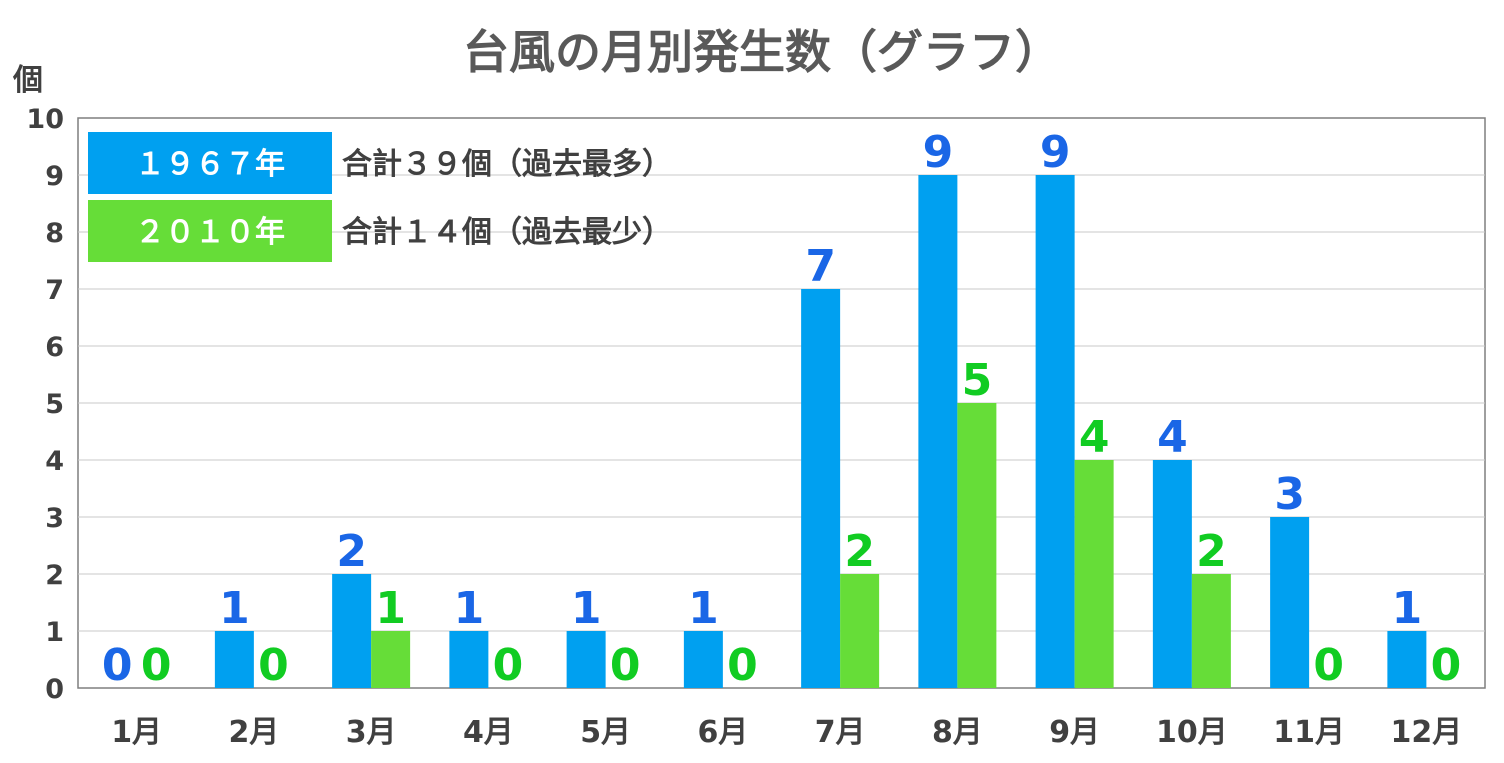  Describe the element at coordinates (54, 347) in the screenshot. I see `y-tick-label: 6` at that location.